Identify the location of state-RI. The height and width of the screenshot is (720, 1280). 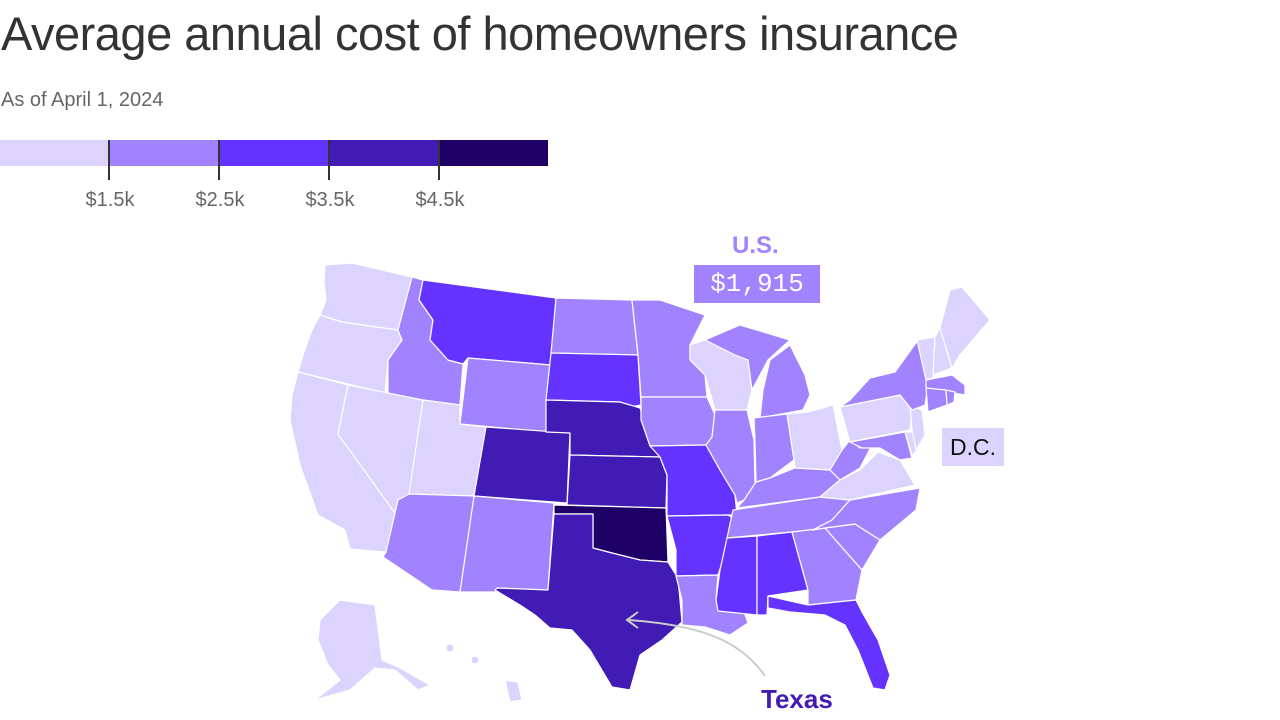
(950, 397).